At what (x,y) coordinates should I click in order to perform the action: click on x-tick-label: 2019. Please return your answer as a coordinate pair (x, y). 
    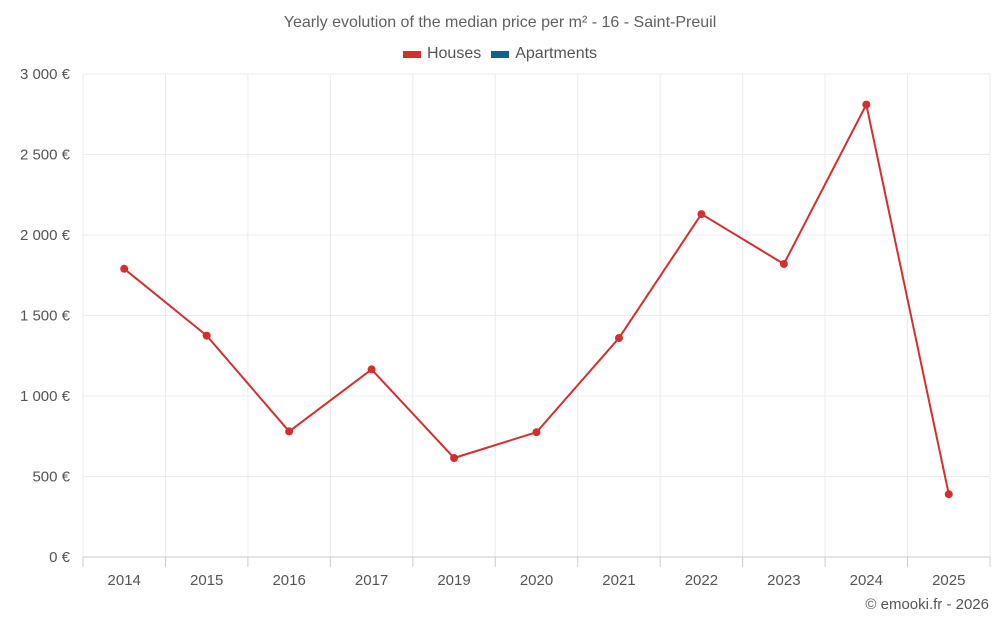
    Looking at the image, I should click on (453, 580).